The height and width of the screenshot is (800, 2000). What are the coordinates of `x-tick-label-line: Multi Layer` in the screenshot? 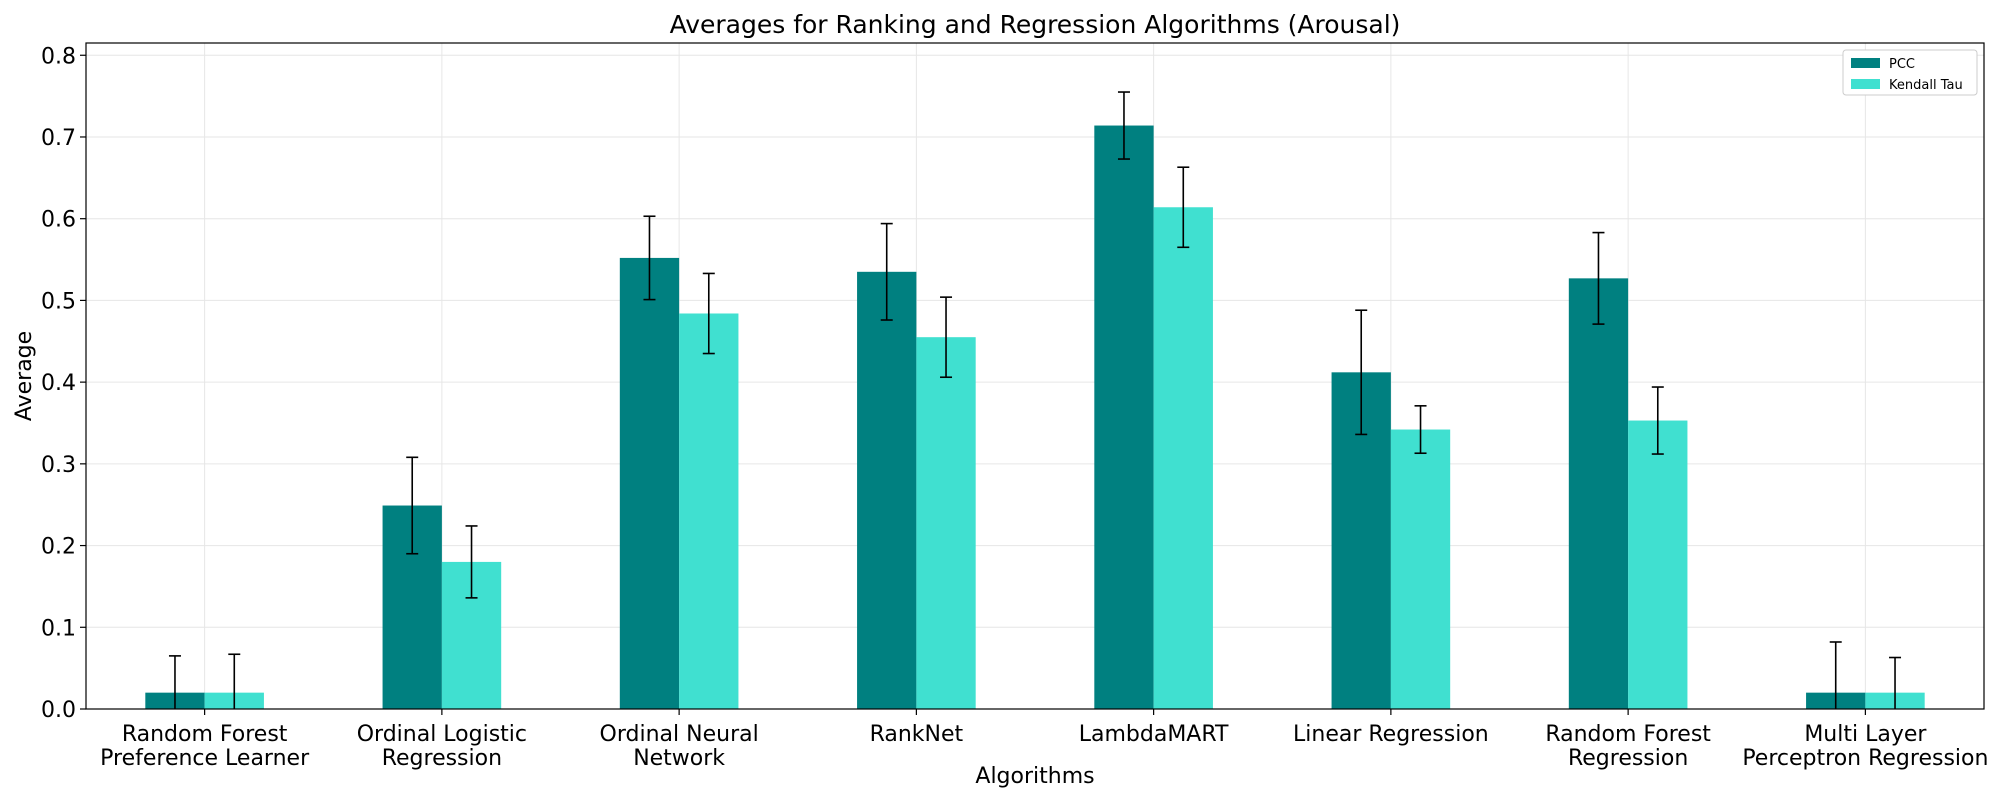 It's located at (1865, 734).